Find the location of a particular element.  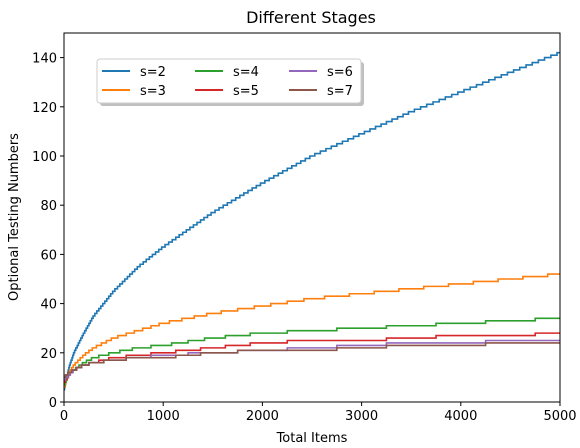

legend-box is located at coordinates (229, 81).